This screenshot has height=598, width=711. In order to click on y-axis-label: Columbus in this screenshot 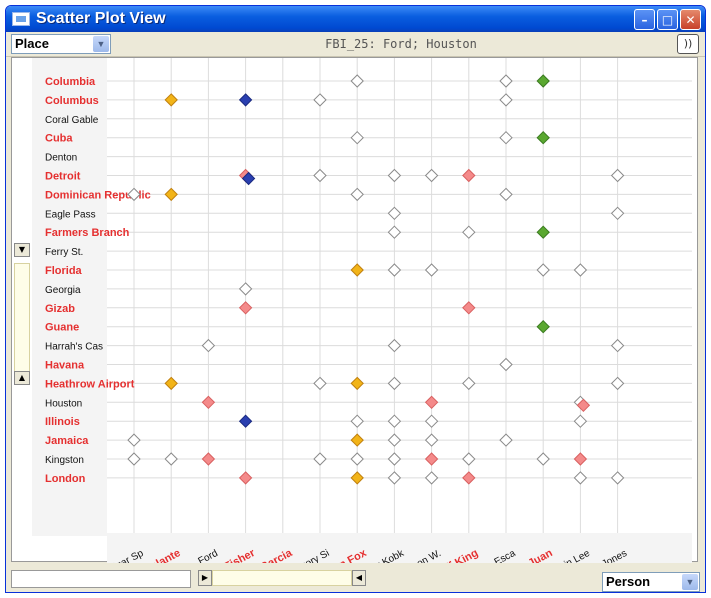, I will do `click(72, 101)`.